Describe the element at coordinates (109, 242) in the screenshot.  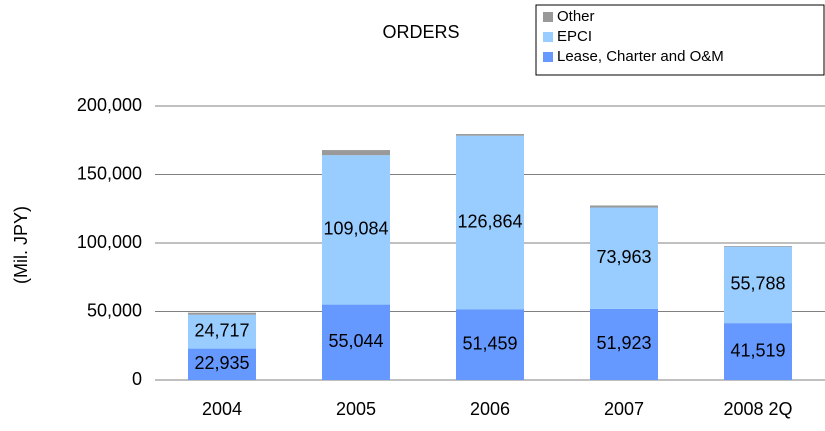
I see `y-tick-label: 100,000` at that location.